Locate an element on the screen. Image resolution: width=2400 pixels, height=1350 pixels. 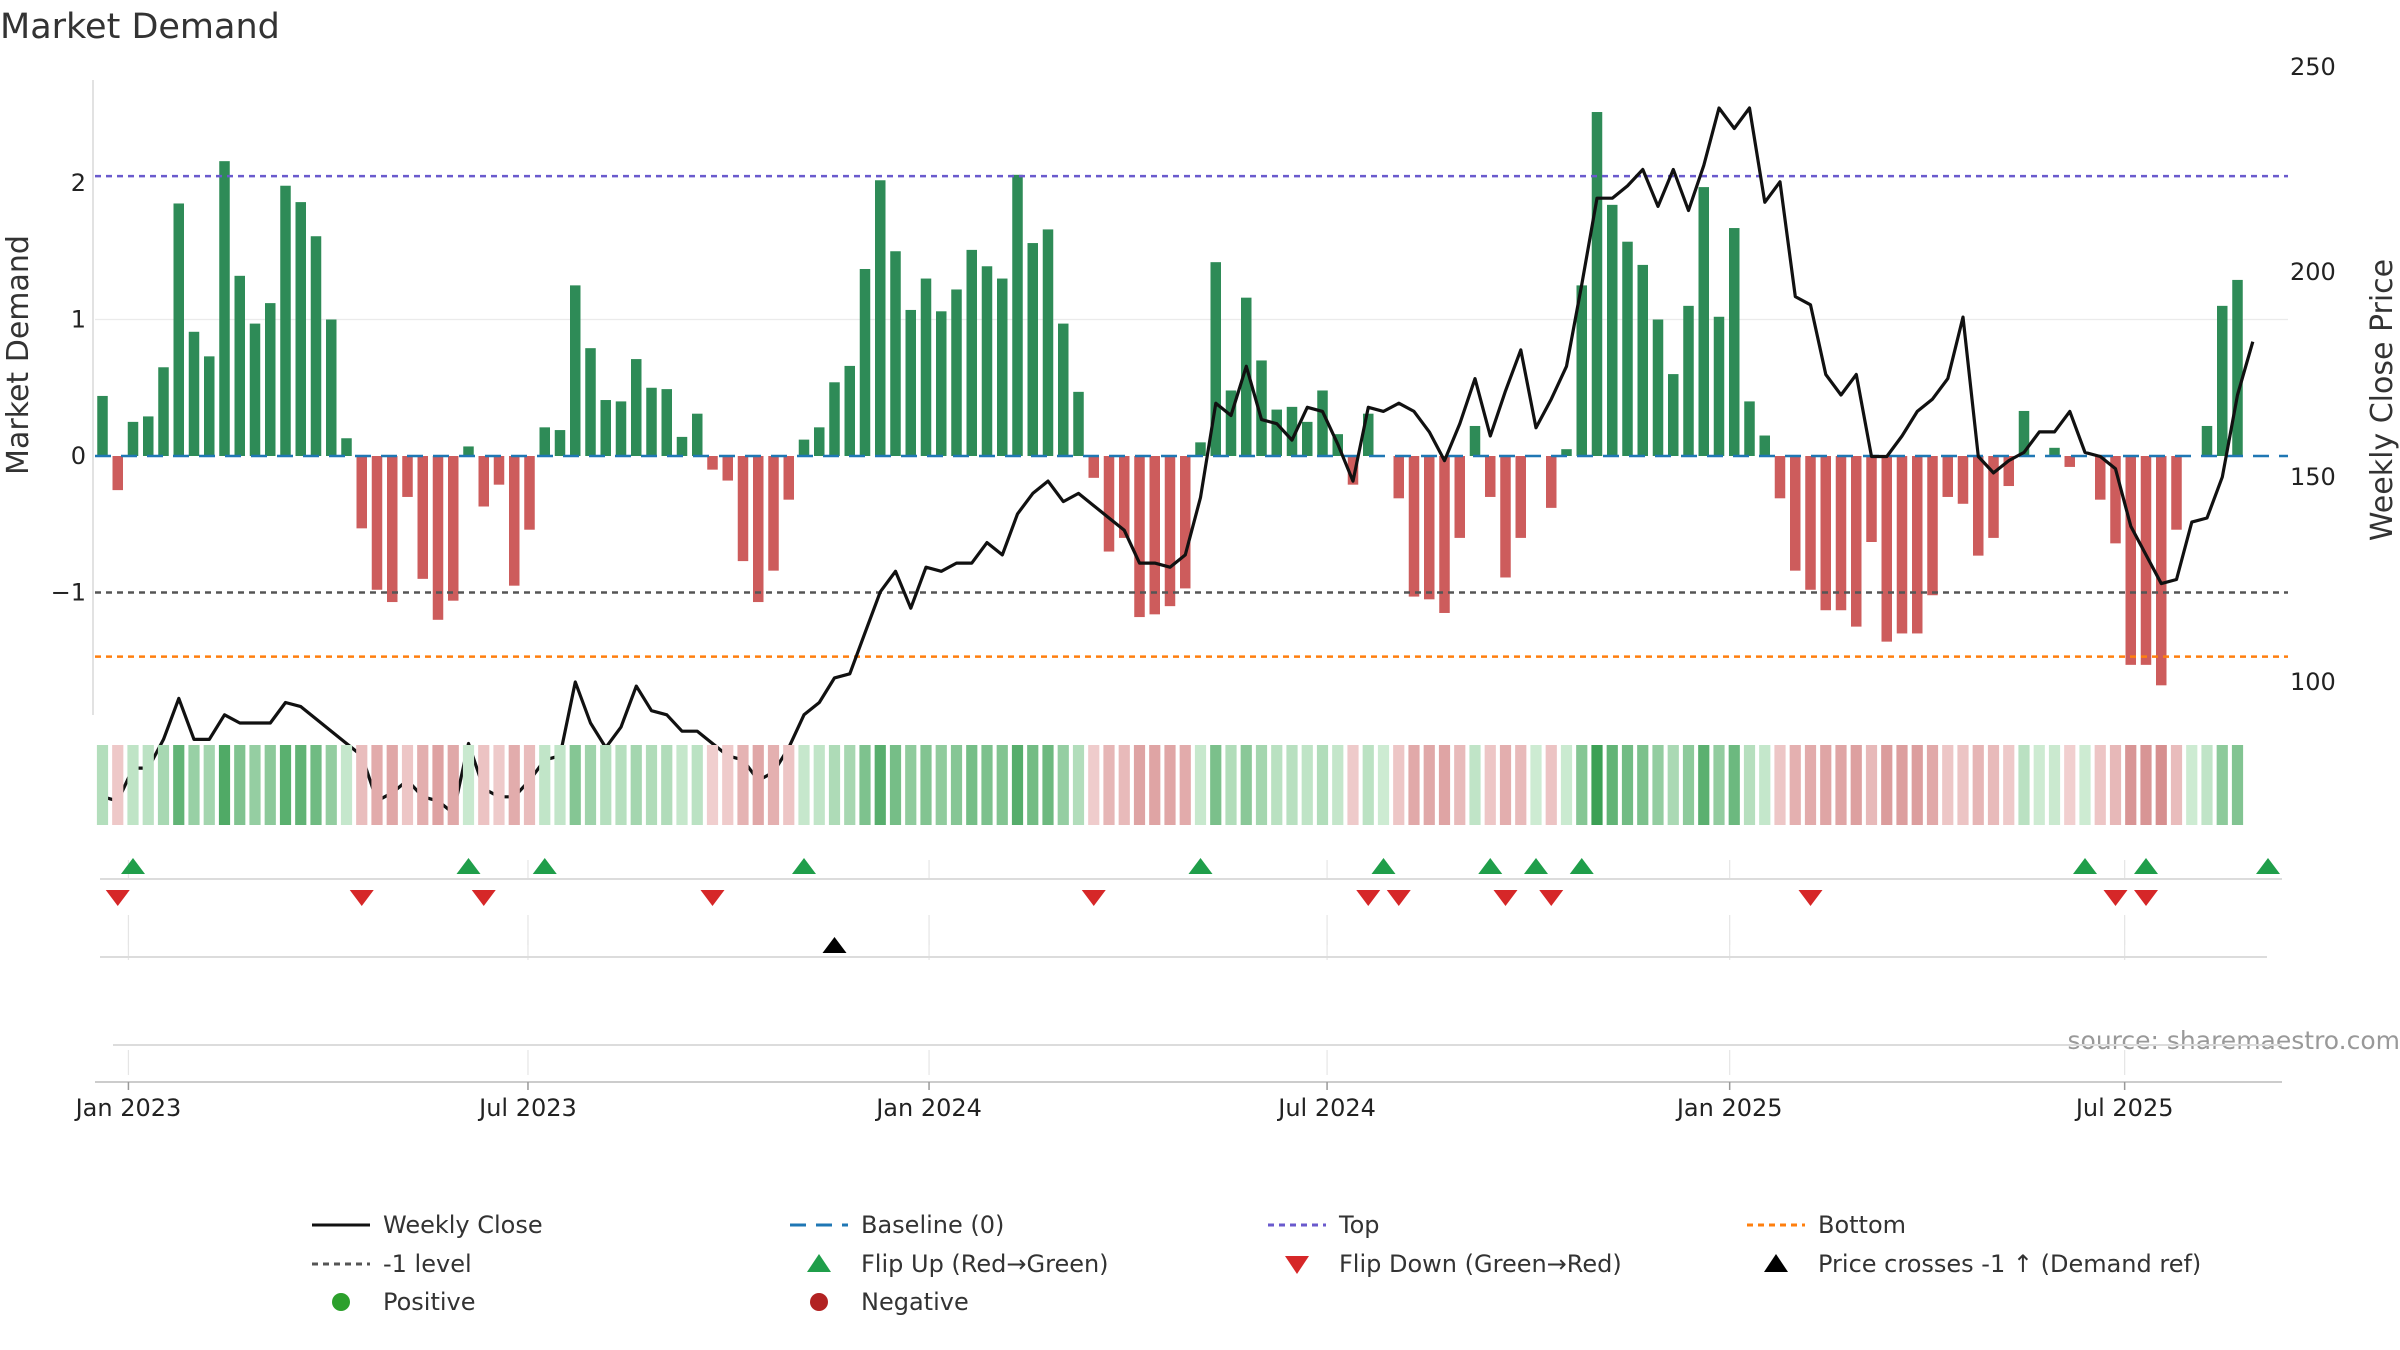
x-tick-label: Jan 2024 is located at coordinates (928, 1108).